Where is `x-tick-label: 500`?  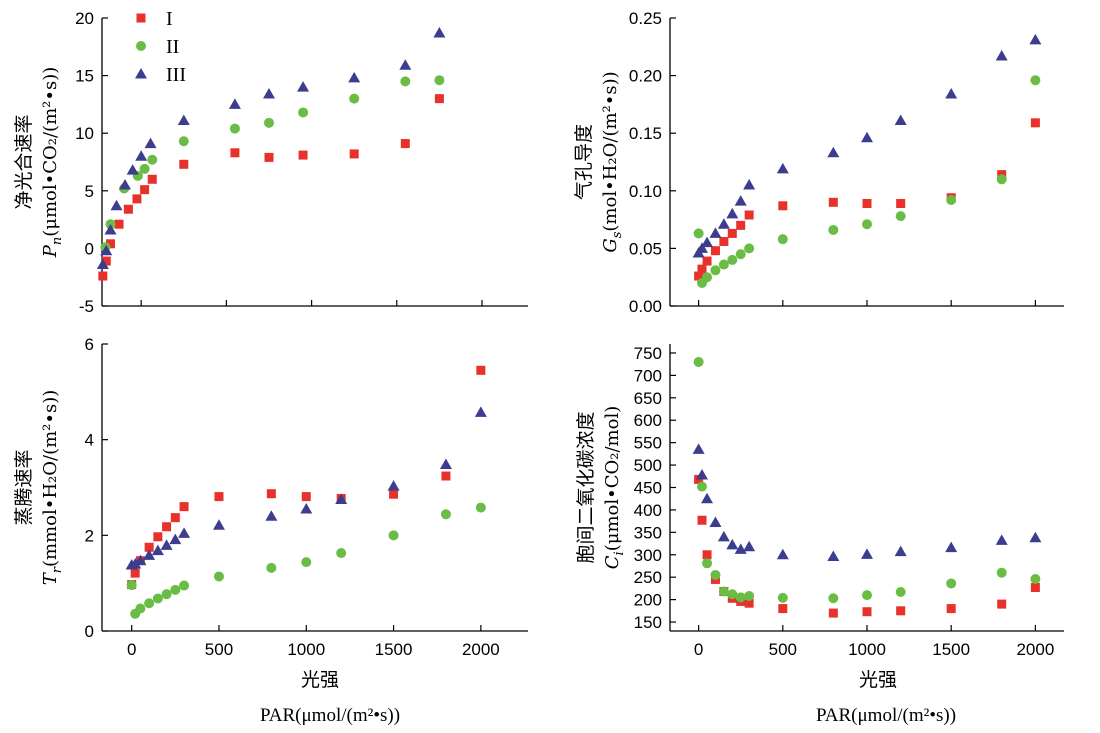 x-tick-label: 500 is located at coordinates (219, 649).